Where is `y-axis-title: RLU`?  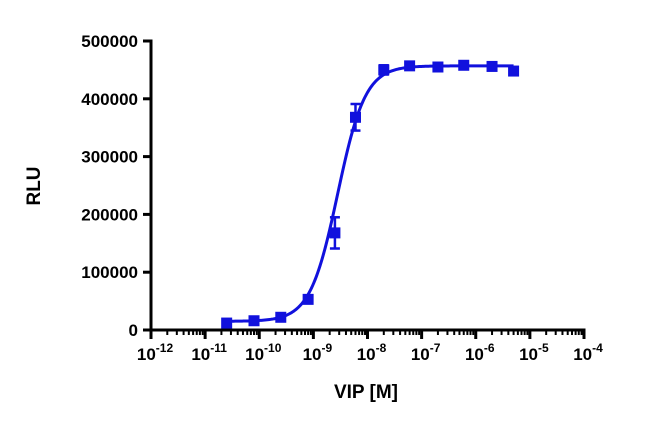
y-axis-title: RLU is located at coordinates (34, 185).